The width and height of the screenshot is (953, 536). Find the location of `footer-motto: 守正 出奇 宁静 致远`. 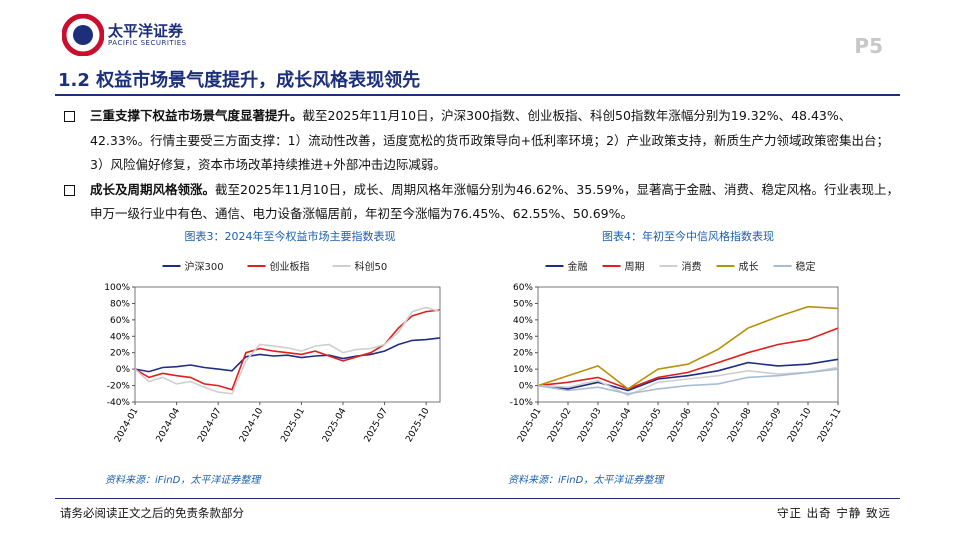

footer-motto: 守正 出奇 宁静 致远 is located at coordinates (834, 513).